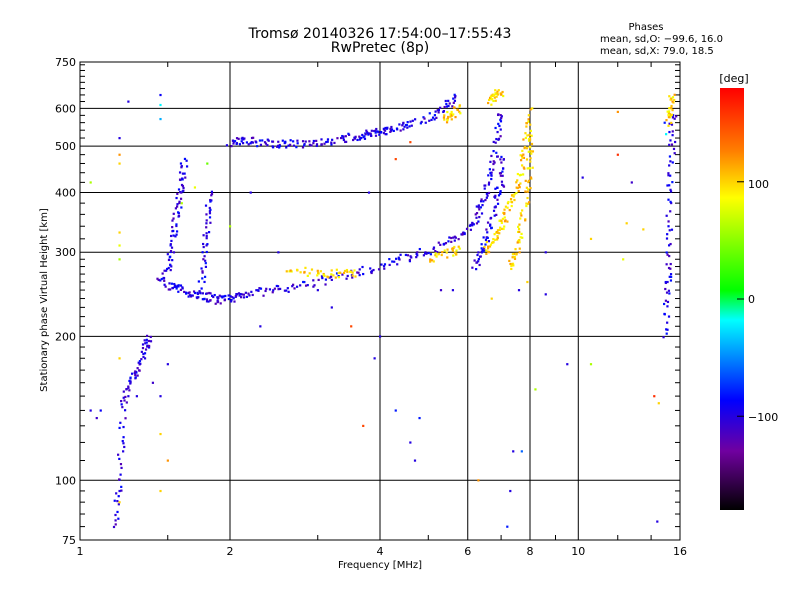 Image resolution: width=800 pixels, height=600 pixels. I want to click on colorbar-ticks, so click(740, 299).